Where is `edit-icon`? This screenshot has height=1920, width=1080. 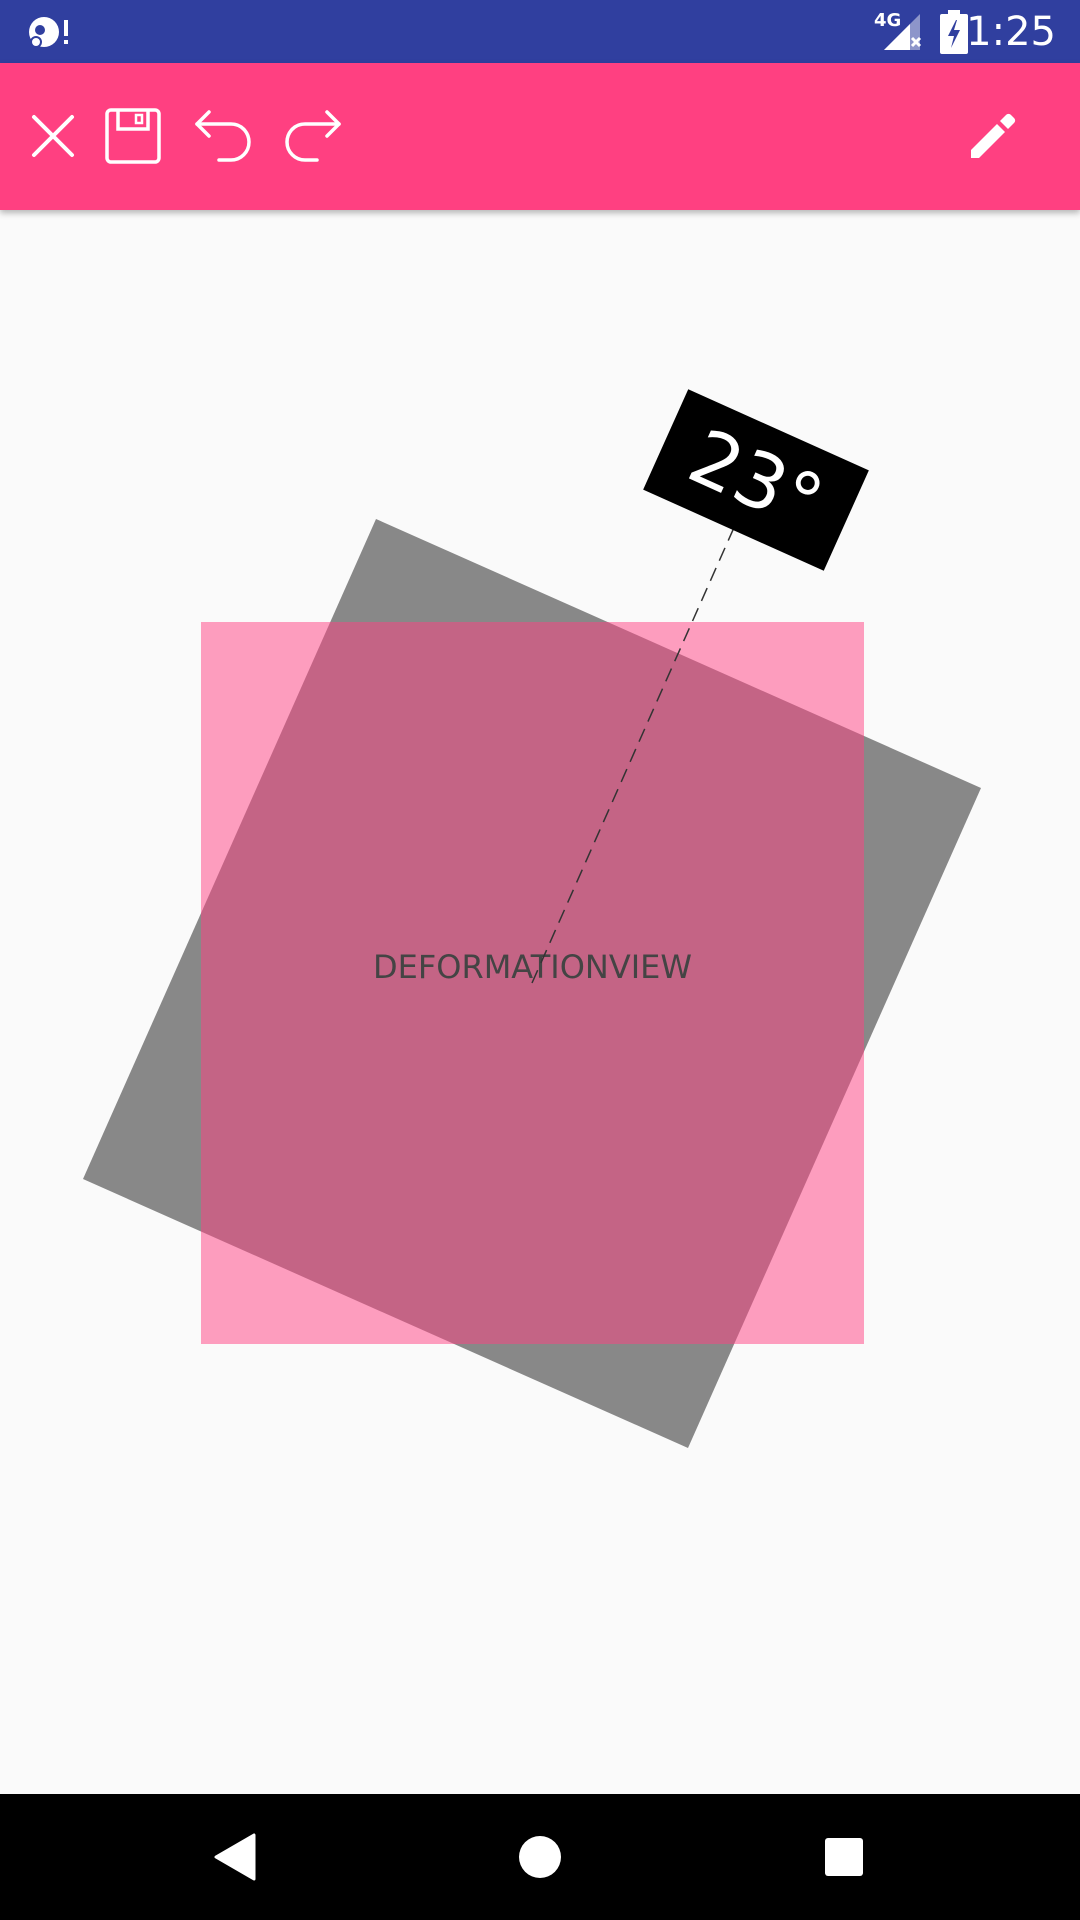 edit-icon is located at coordinates (993, 135).